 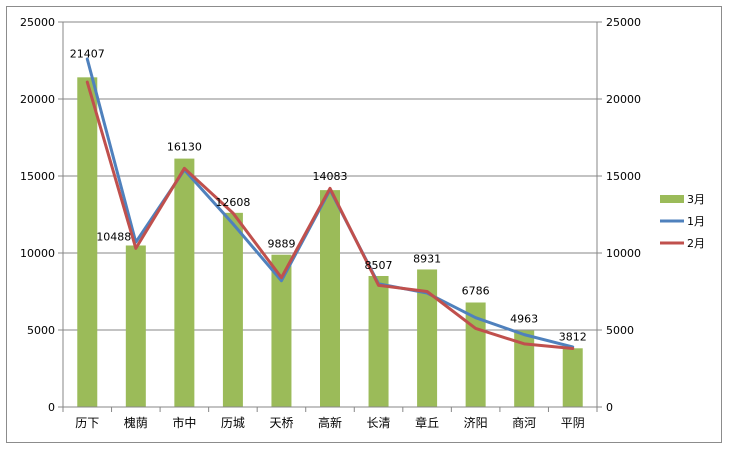 What do you see at coordinates (135, 326) in the screenshot?
I see `bar-槐荫` at bounding box center [135, 326].